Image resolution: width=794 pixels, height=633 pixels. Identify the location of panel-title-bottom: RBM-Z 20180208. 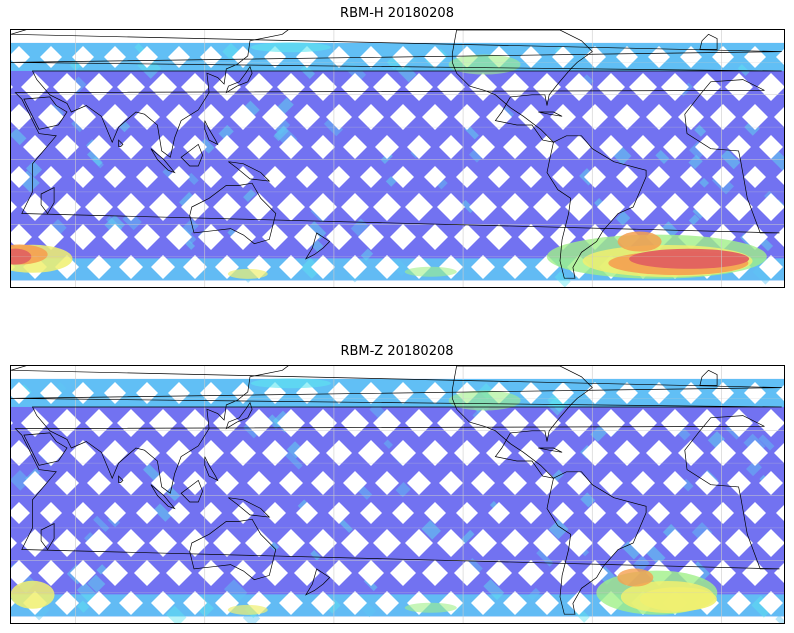
(397, 351).